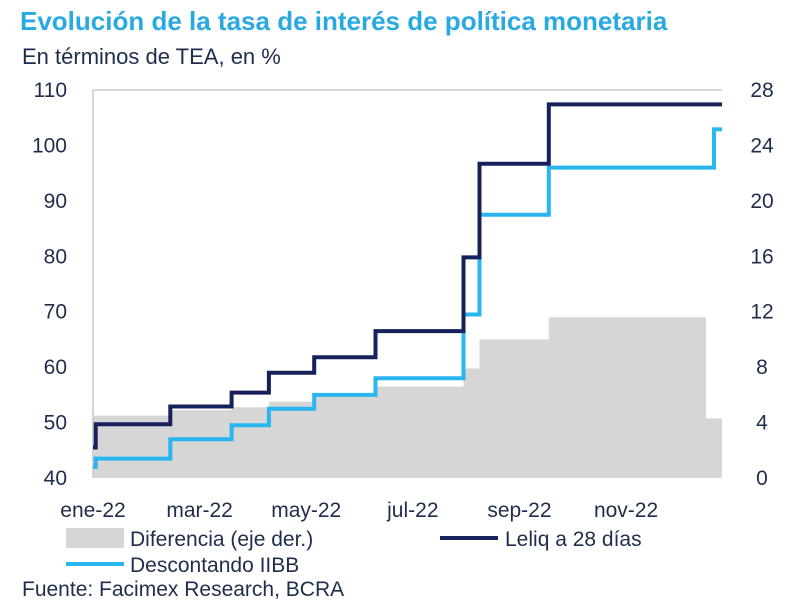 The width and height of the screenshot is (800, 613). What do you see at coordinates (55, 367) in the screenshot?
I see `left-axis-tick-label: 60` at bounding box center [55, 367].